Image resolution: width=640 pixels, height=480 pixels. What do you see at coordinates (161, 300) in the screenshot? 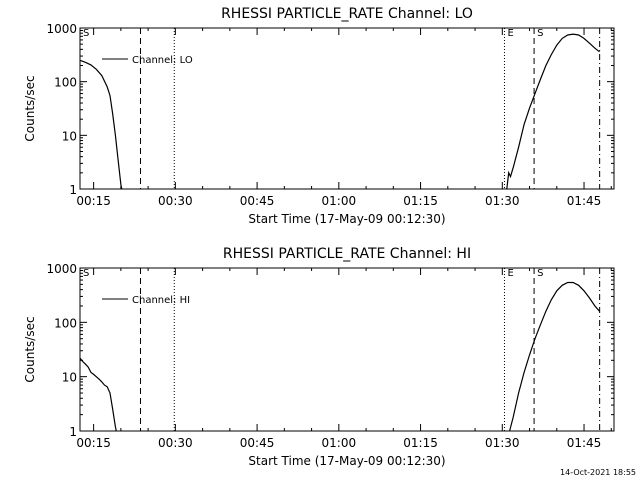
I see `legend-label: Channel: HI` at bounding box center [161, 300].